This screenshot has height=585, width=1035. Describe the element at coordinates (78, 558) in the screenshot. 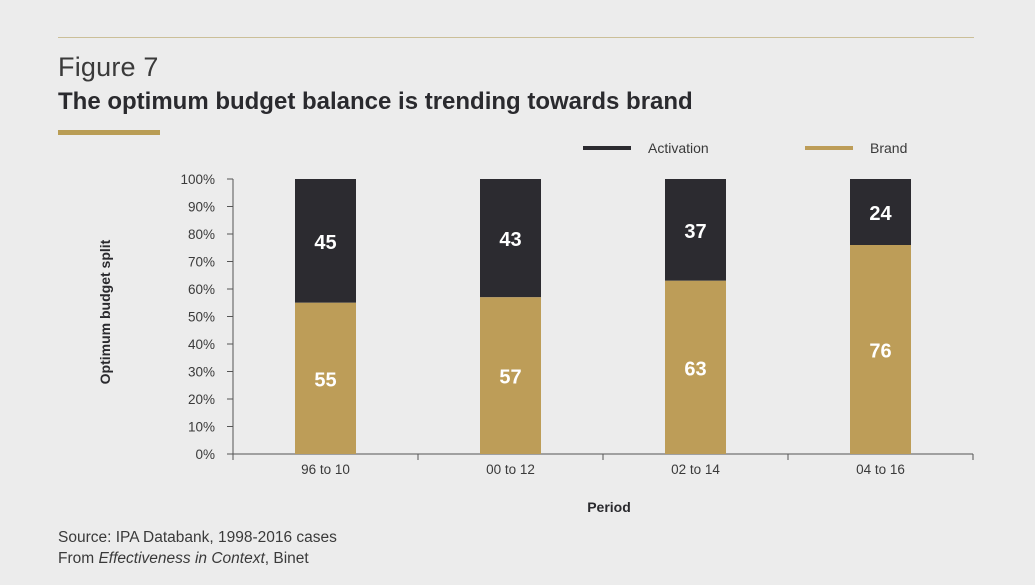

I see `source-line-2-prefix: From` at that location.